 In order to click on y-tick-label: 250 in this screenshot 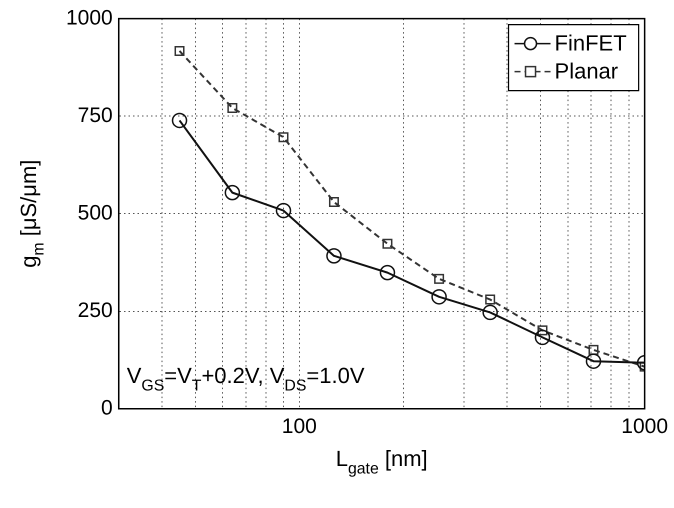, I will do `click(95, 310)`.